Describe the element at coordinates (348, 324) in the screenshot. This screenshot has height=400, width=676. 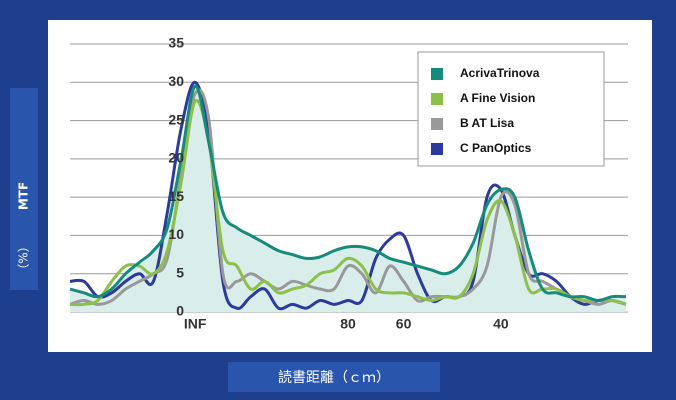
I see `x-tick-label: 80` at that location.